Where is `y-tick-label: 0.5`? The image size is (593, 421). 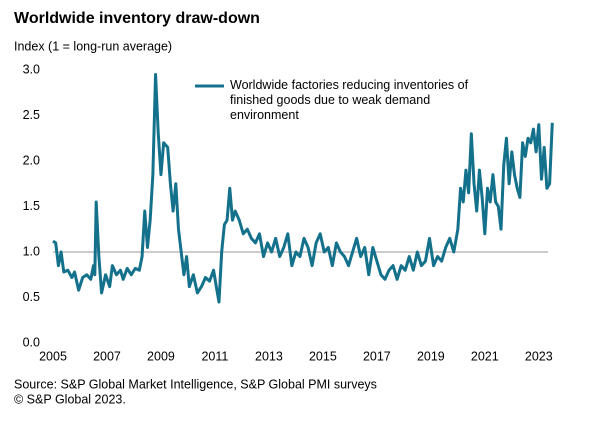 y-tick-label: 0.5 is located at coordinates (31, 297).